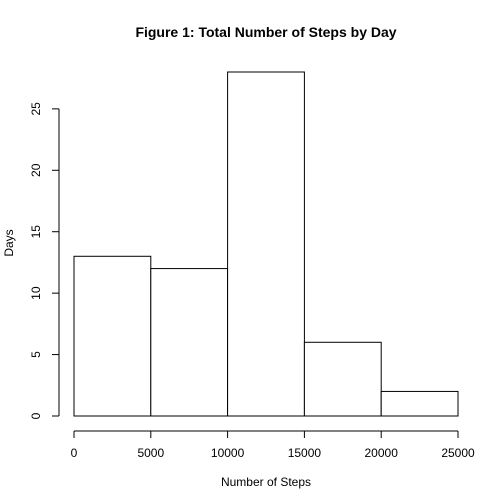  What do you see at coordinates (458, 453) in the screenshot?
I see `x-tick-label-5: 25000` at bounding box center [458, 453].